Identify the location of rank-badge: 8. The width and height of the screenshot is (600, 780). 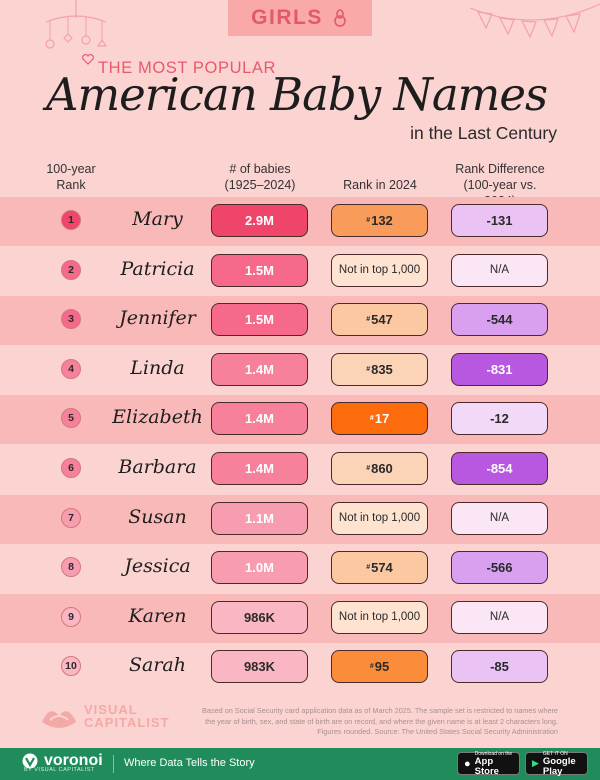
(71, 567).